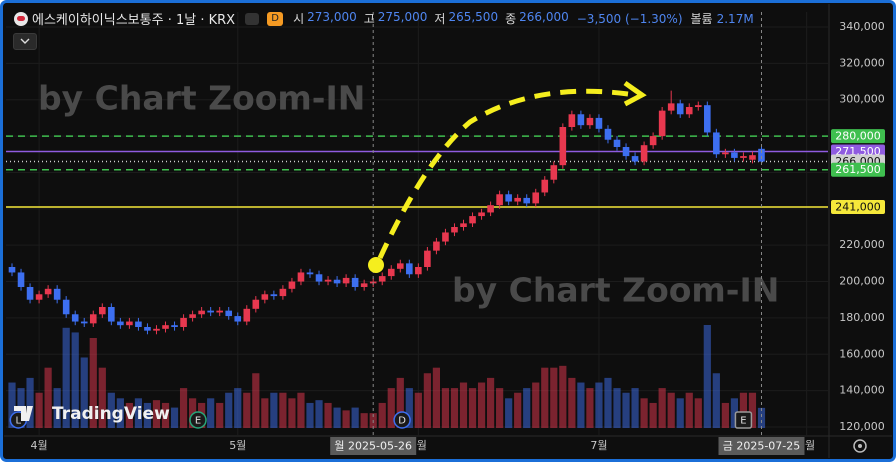 Image resolution: width=896 pixels, height=462 pixels. I want to click on badge: D, so click(275, 18).